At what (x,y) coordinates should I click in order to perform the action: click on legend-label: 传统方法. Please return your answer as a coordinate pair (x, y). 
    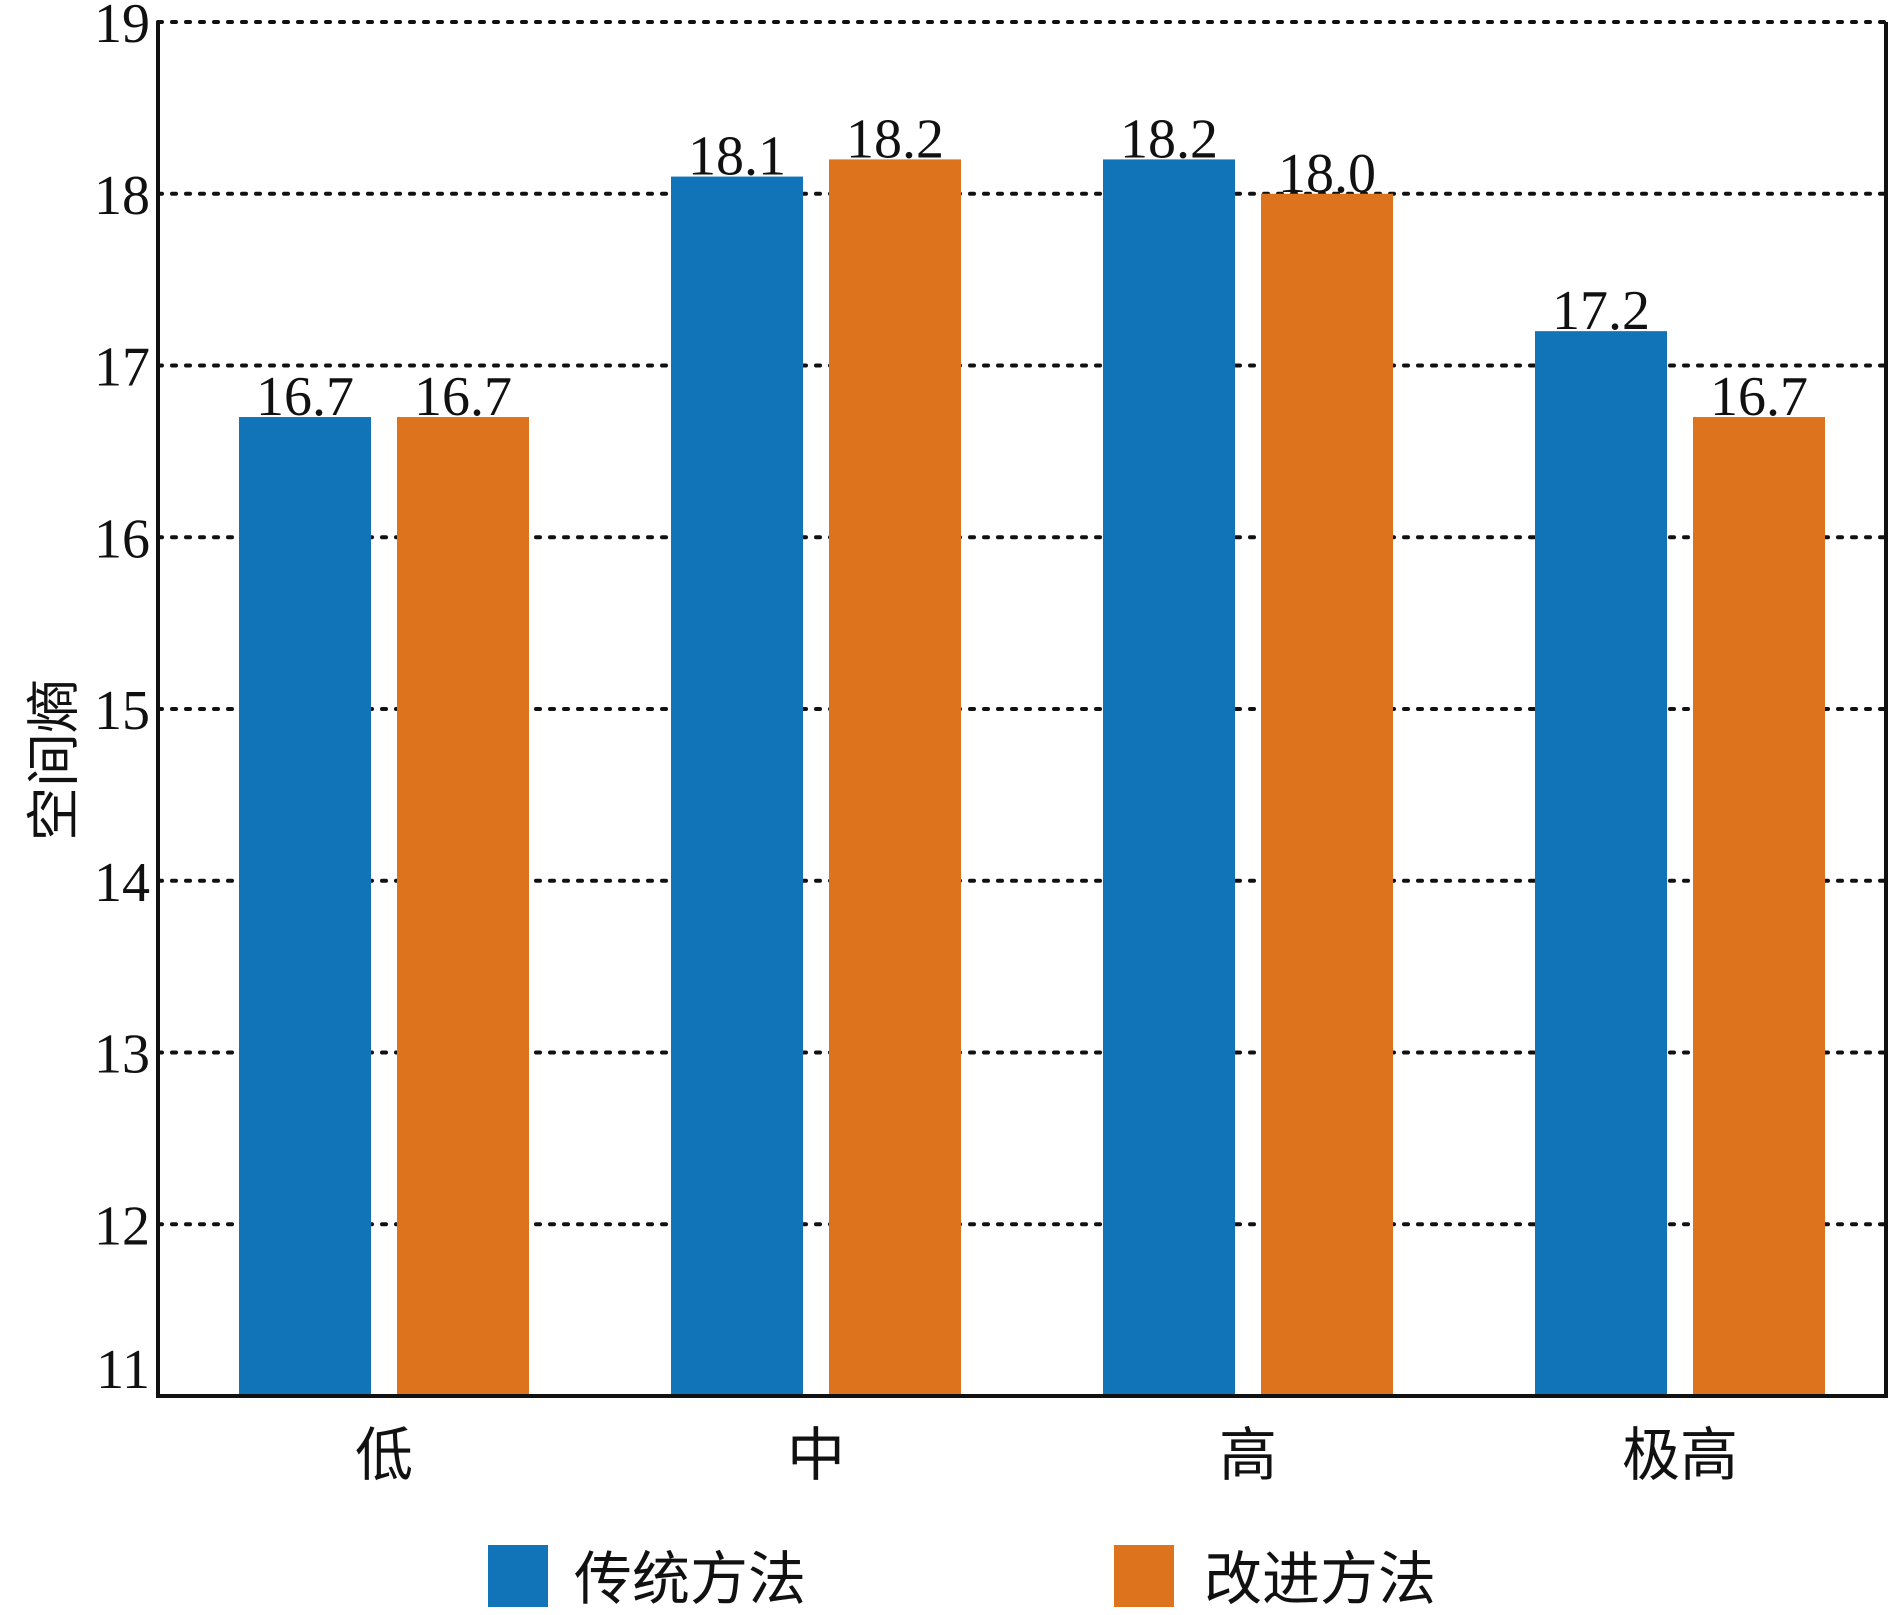
    Looking at the image, I should click on (690, 1579).